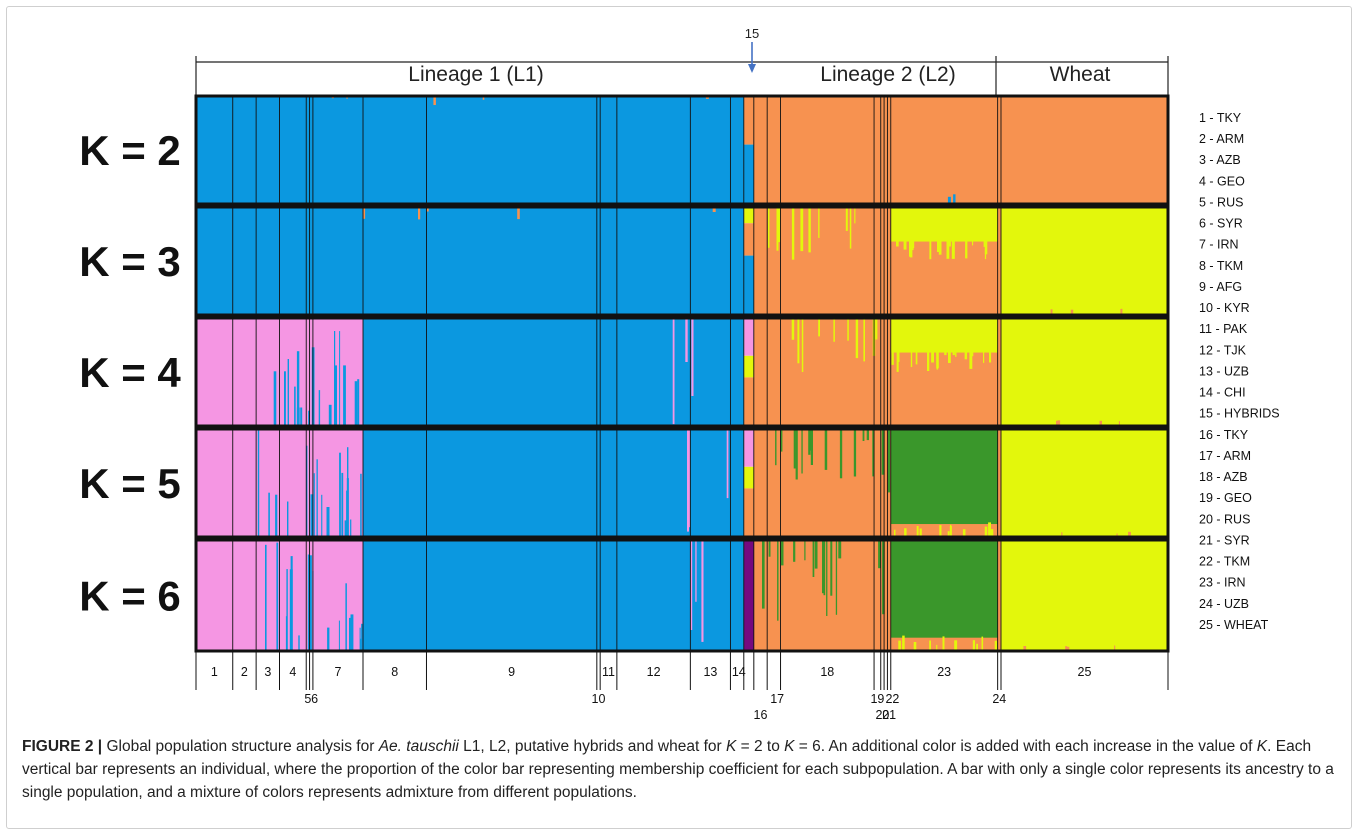 Image resolution: width=1358 pixels, height=835 pixels. I want to click on legend-entry: 15 - HYBRIDS, so click(1239, 414).